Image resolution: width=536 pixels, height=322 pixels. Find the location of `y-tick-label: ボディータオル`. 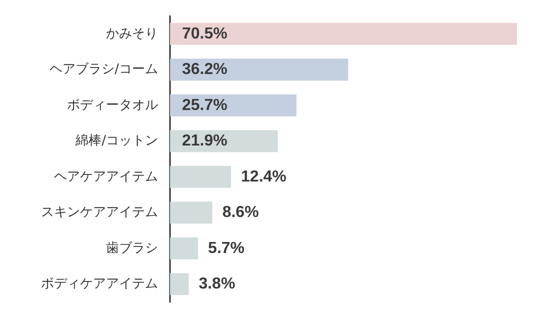

y-tick-label: ボディータオル is located at coordinates (112, 105).